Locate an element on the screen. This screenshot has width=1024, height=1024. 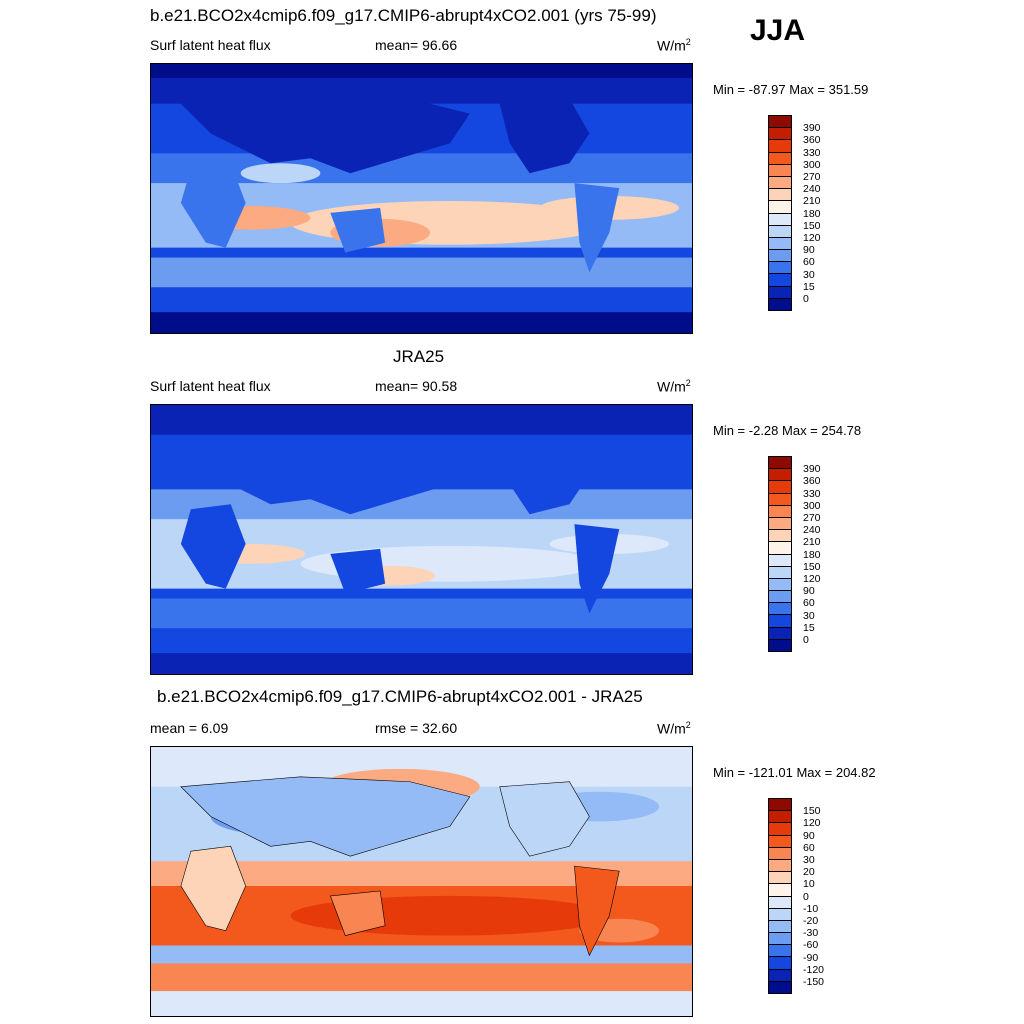
panel3-units: W/m2 is located at coordinates (674, 728).